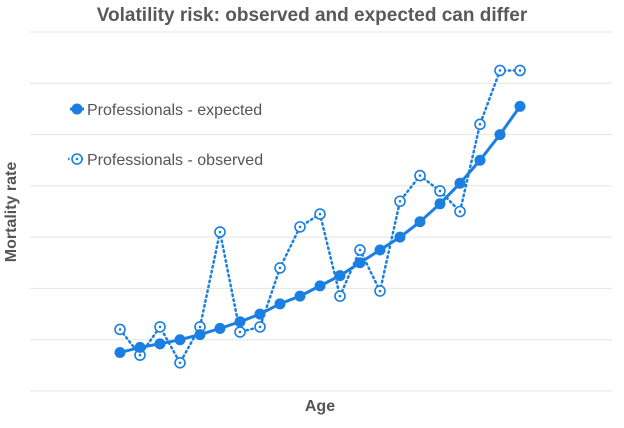 The width and height of the screenshot is (624, 428). What do you see at coordinates (174, 110) in the screenshot?
I see `legend-label-expected: Professionals - expected` at bounding box center [174, 110].